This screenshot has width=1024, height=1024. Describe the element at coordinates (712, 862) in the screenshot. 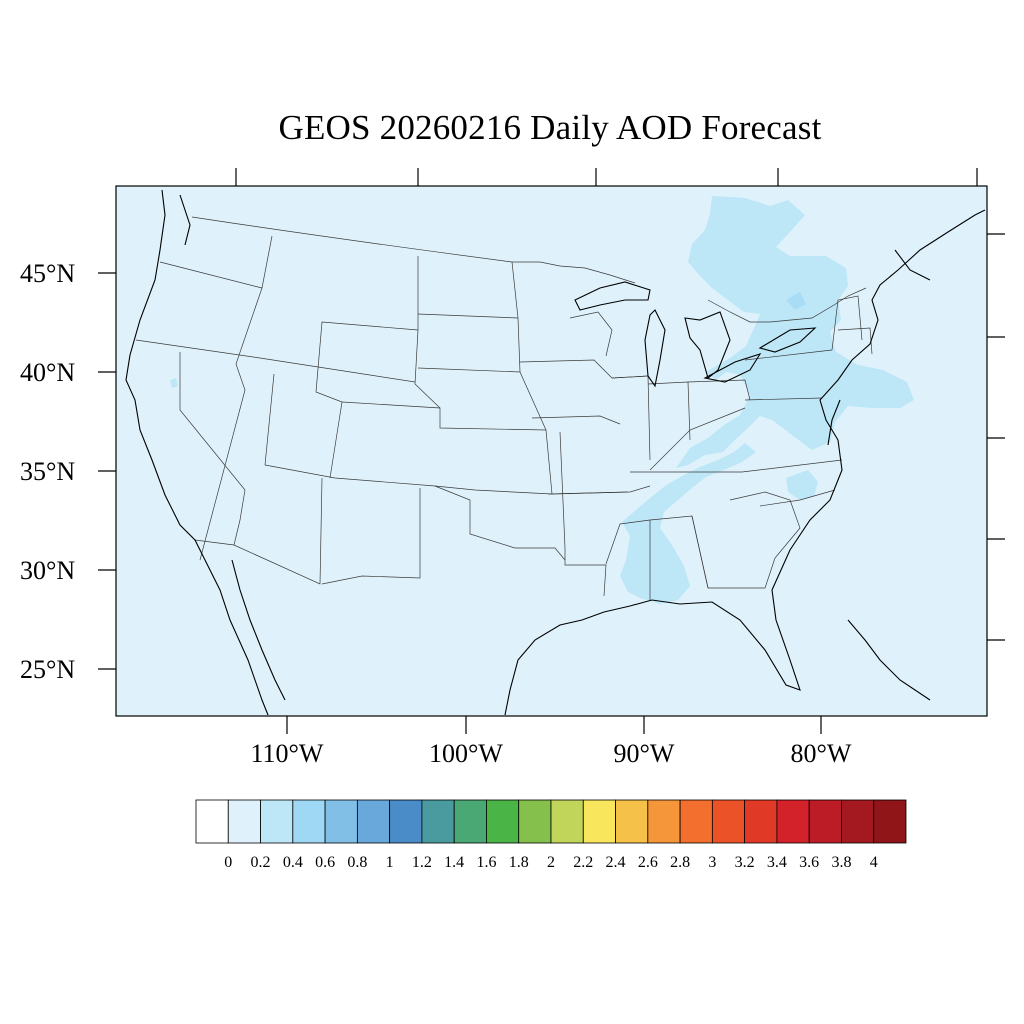

I see `colorbar-label: 3` at that location.